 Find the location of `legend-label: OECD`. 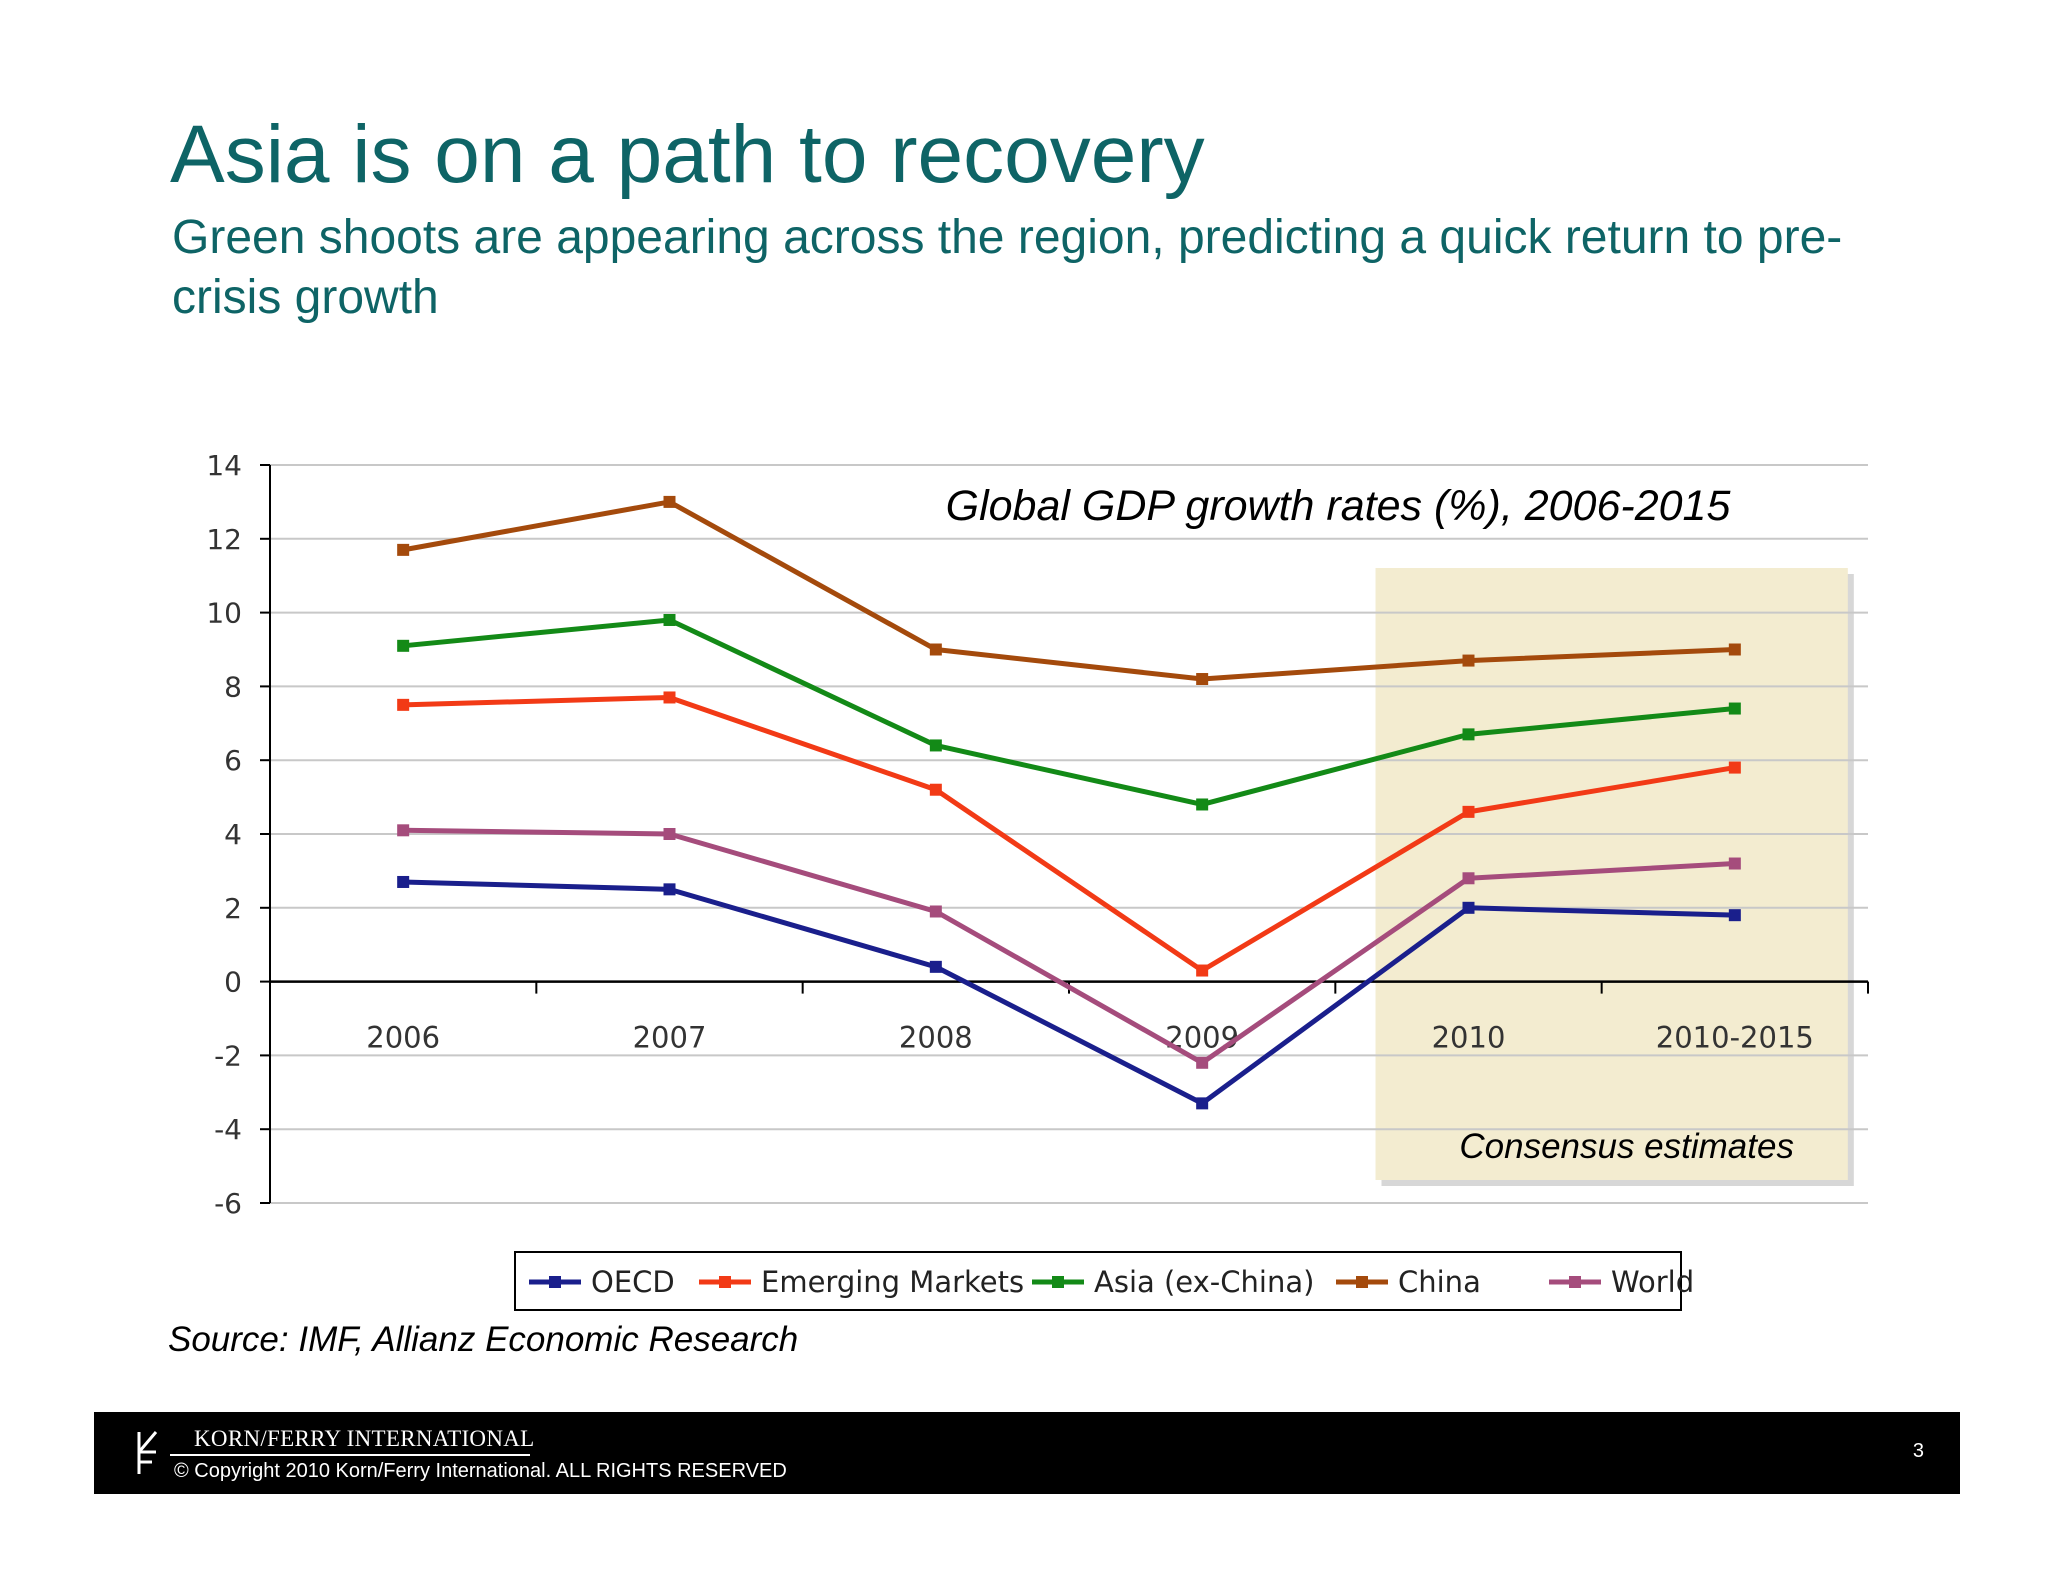

legend-label: OECD is located at coordinates (633, 1282).